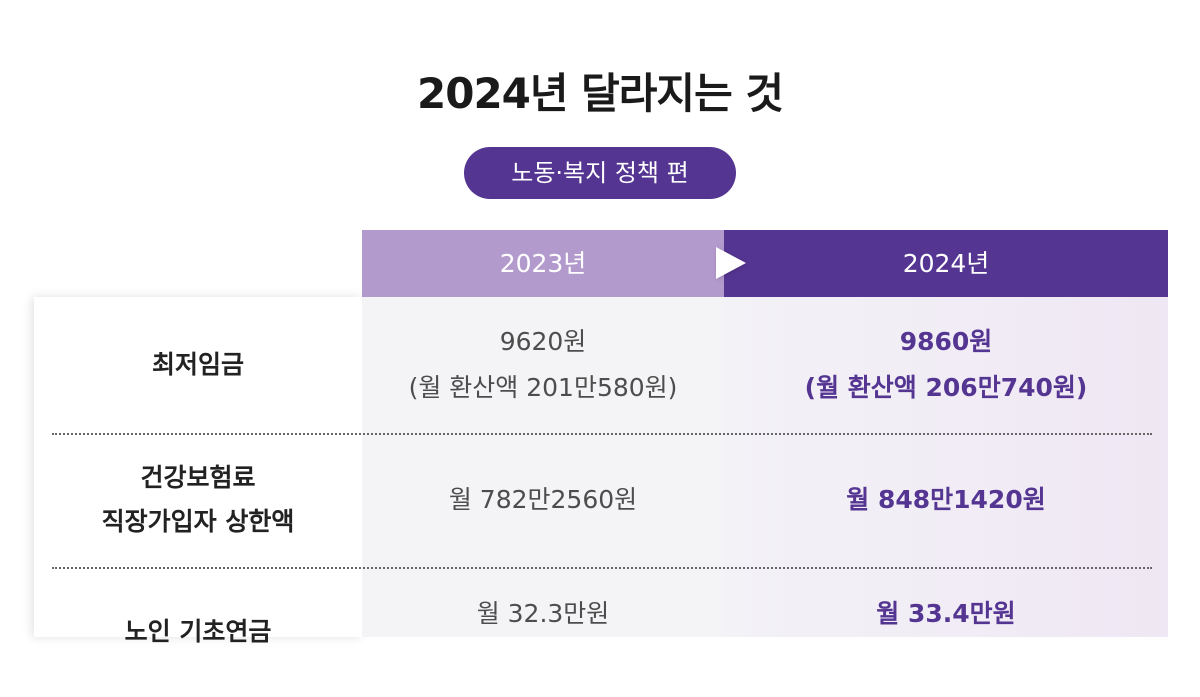  I want to click on arrow-right-icon, so click(731, 263).